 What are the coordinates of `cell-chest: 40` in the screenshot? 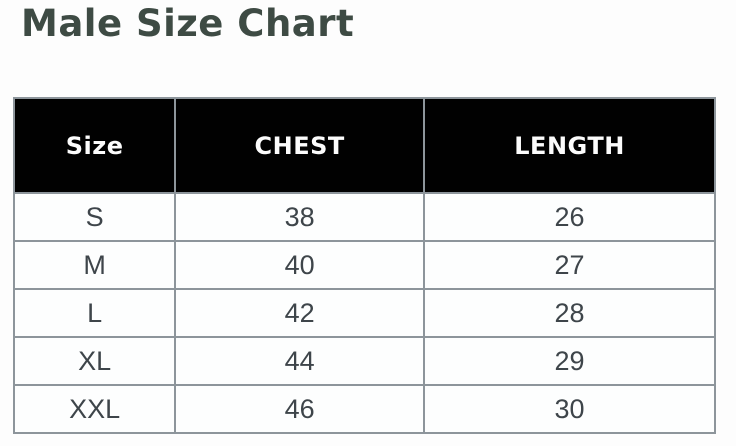 It's located at (300, 265).